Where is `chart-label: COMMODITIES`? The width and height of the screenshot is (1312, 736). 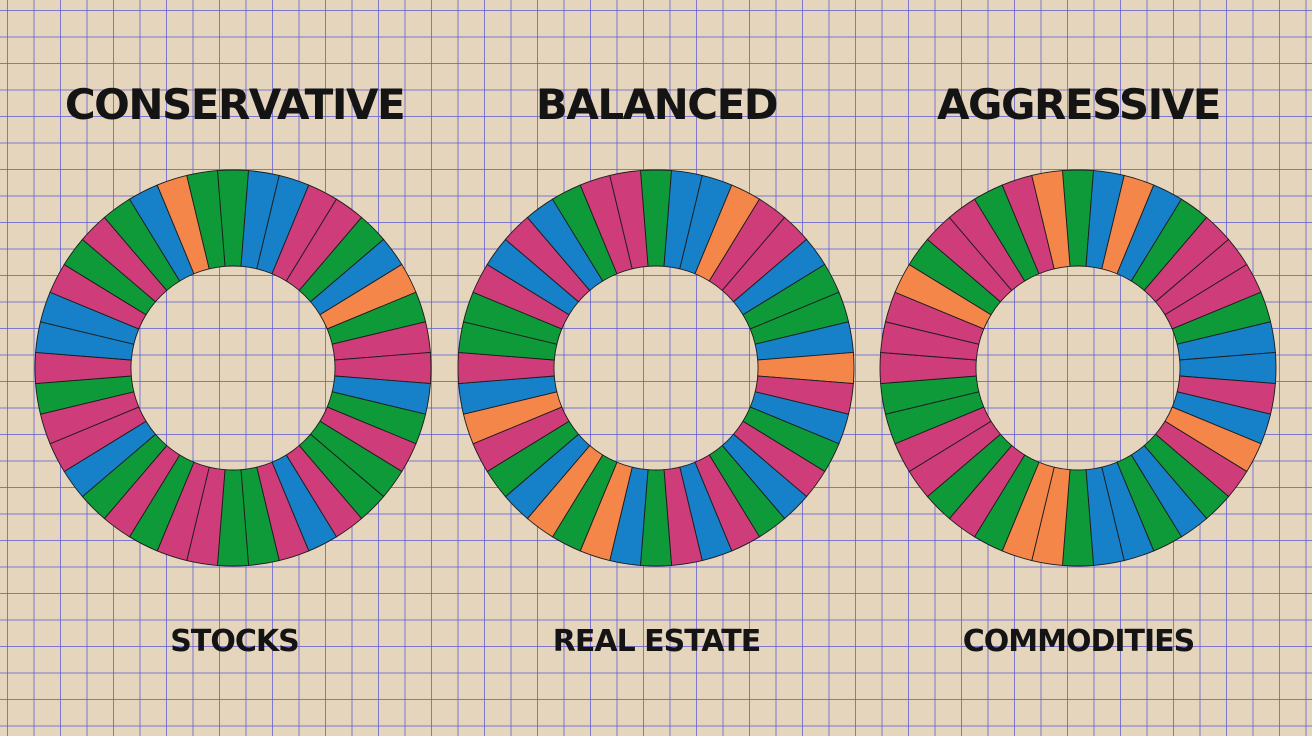
chart-label: COMMODITIES is located at coordinates (1079, 641).